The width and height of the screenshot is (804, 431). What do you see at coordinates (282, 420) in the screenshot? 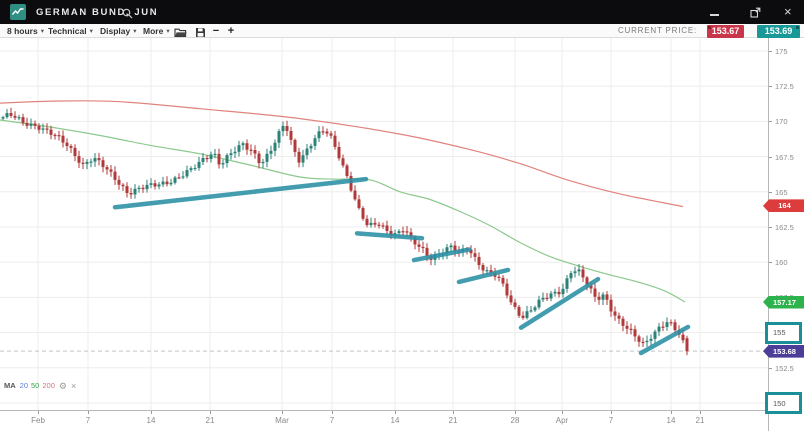
I see `time-tick-label: Mar` at bounding box center [282, 420].